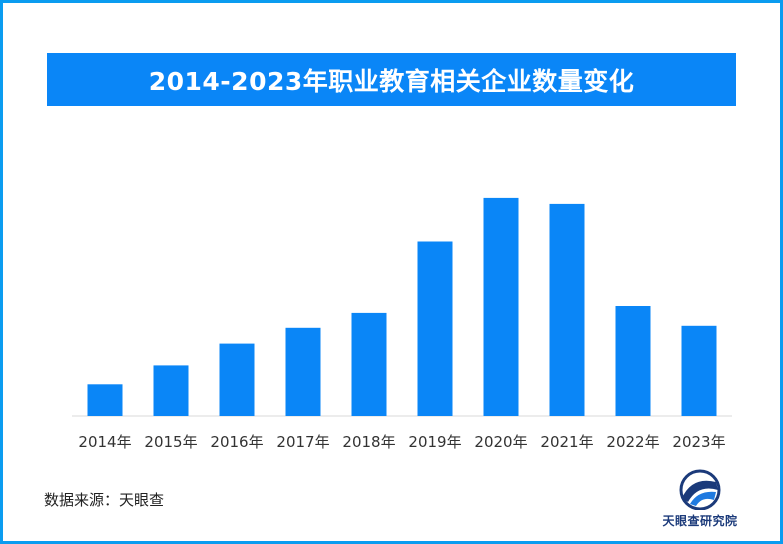 Image resolution: width=783 pixels, height=544 pixels. I want to click on bar-2018年, so click(369, 364).